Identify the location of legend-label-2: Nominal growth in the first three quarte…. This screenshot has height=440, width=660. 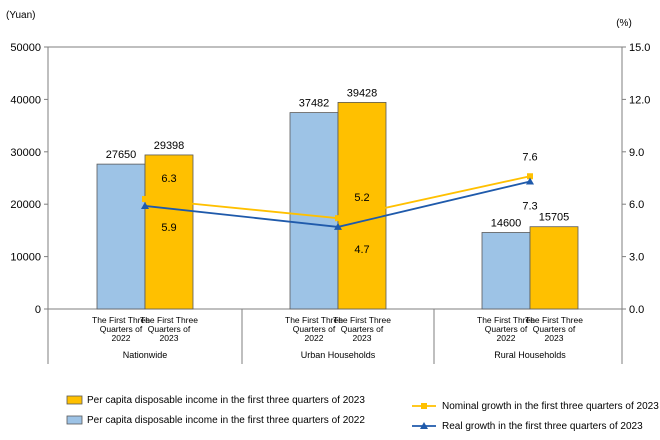
(550, 406).